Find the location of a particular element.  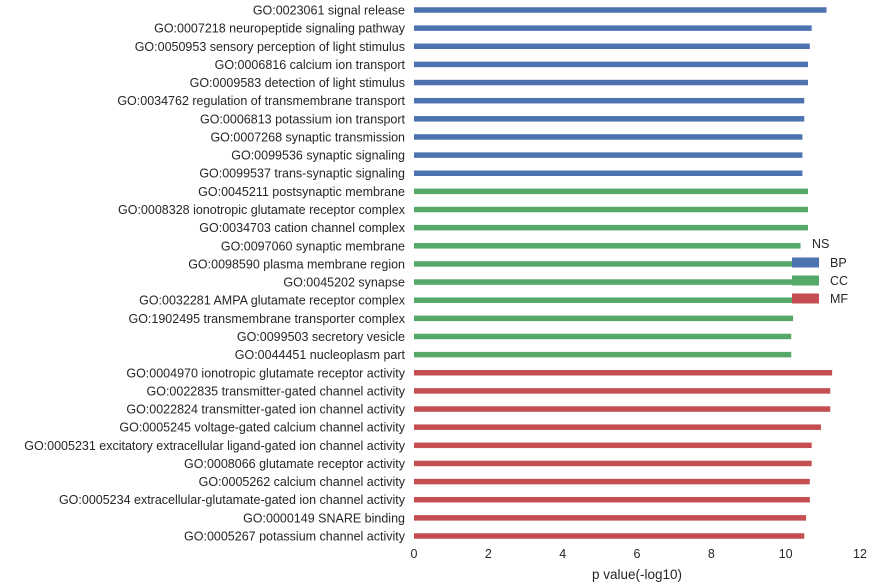

x-axis-ticks: 0 2 4 6 8 10 12 is located at coordinates (639, 554).